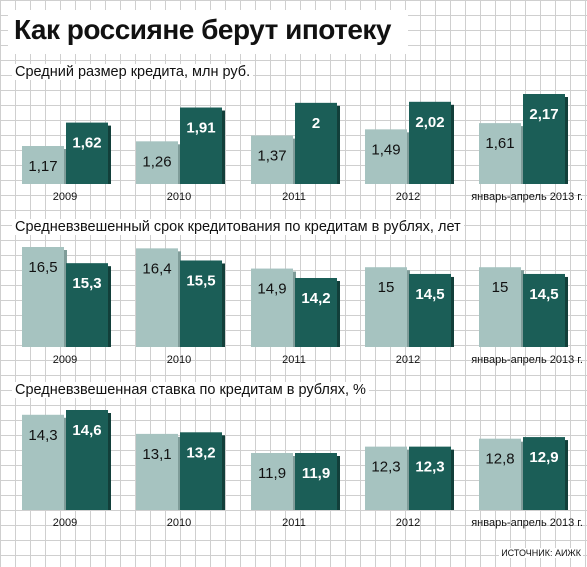 This screenshot has height=567, width=587. I want to click on data-label: 16,5, so click(42, 267).